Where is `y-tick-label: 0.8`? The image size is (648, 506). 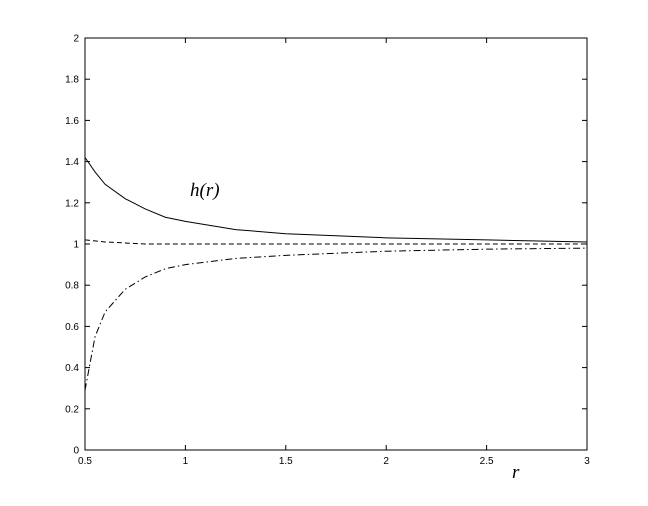 y-tick-label: 0.8 is located at coordinates (72, 286).